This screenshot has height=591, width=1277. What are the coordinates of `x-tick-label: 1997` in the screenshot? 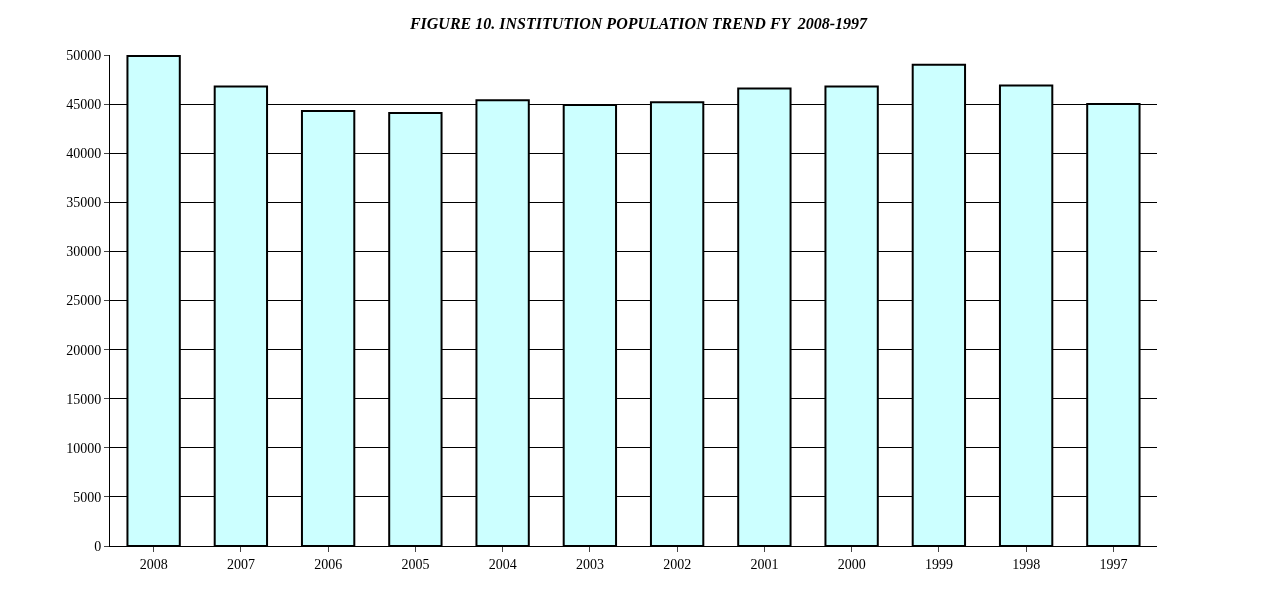 It's located at (1113, 564).